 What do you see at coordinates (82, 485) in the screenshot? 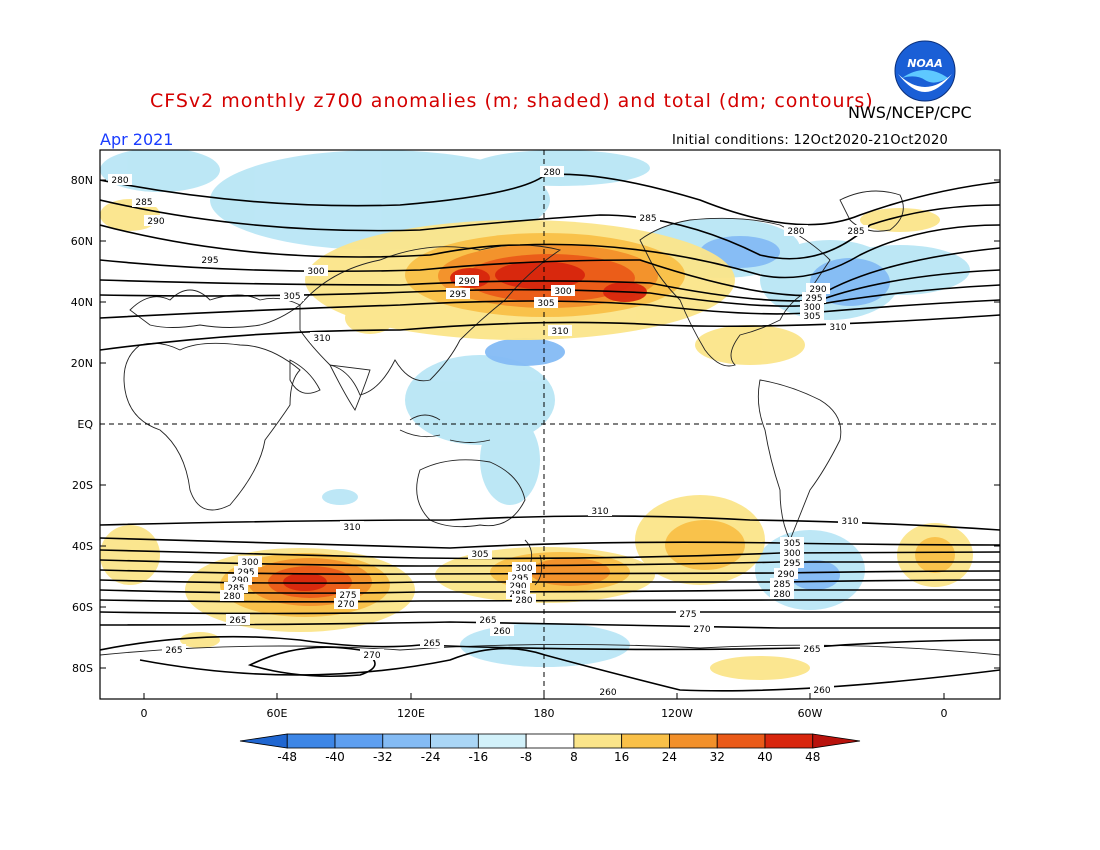
I see `lat-label-20s: 20S` at bounding box center [82, 485].